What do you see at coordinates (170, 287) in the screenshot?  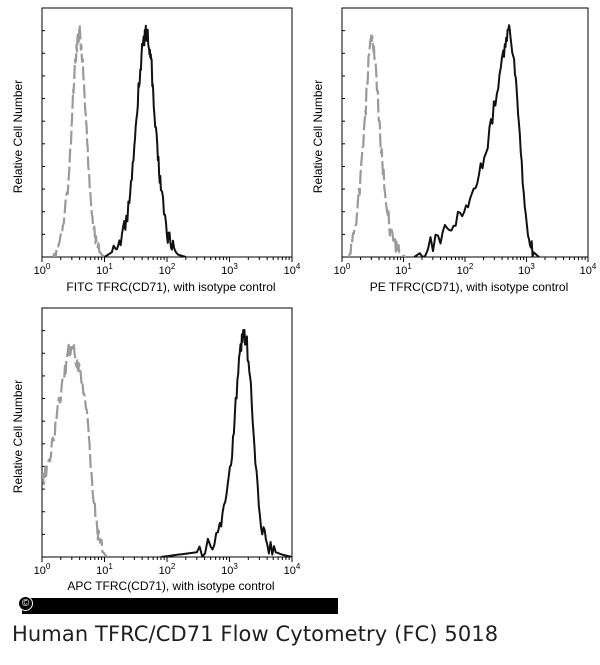 I see `x-axis-label: FITC TFRC(CD71), with isotype control` at bounding box center [170, 287].